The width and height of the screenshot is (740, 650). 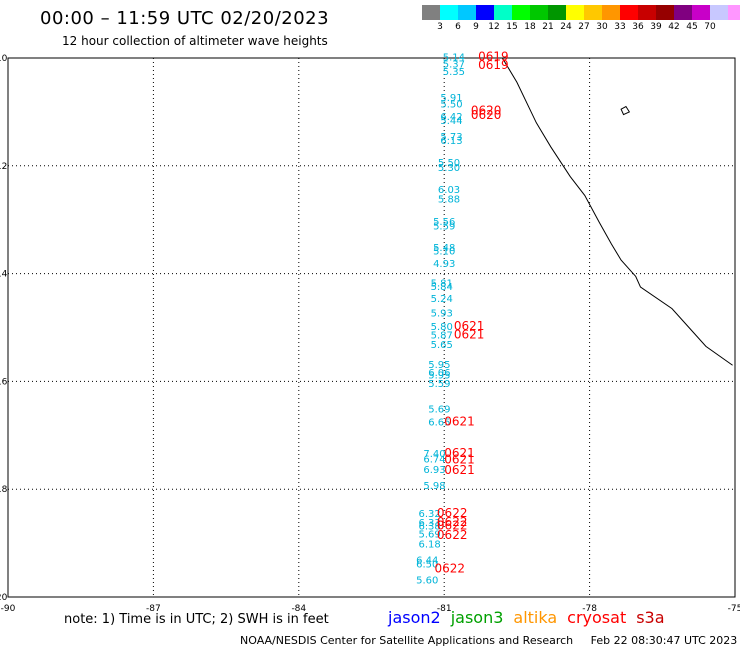 What do you see at coordinates (597, 617) in the screenshot?
I see `satellite-cryosat: cryosat` at bounding box center [597, 617].